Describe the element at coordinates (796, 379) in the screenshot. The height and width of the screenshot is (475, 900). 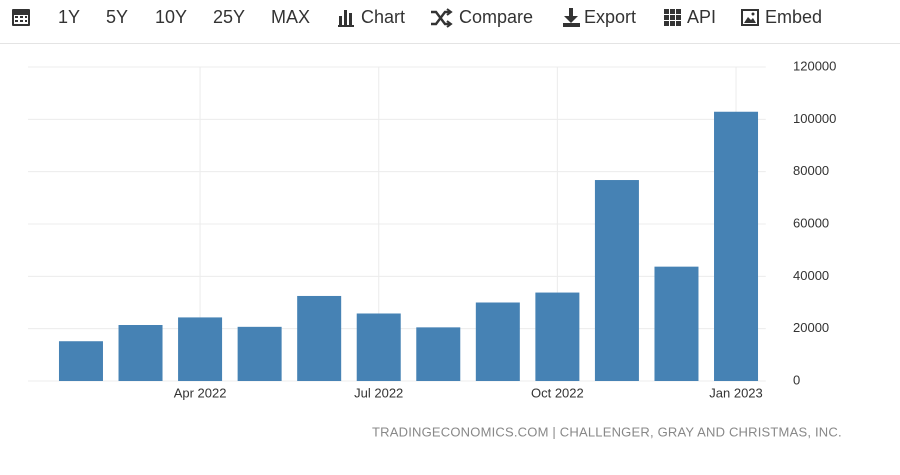
I see `y-tick-label: 0` at that location.